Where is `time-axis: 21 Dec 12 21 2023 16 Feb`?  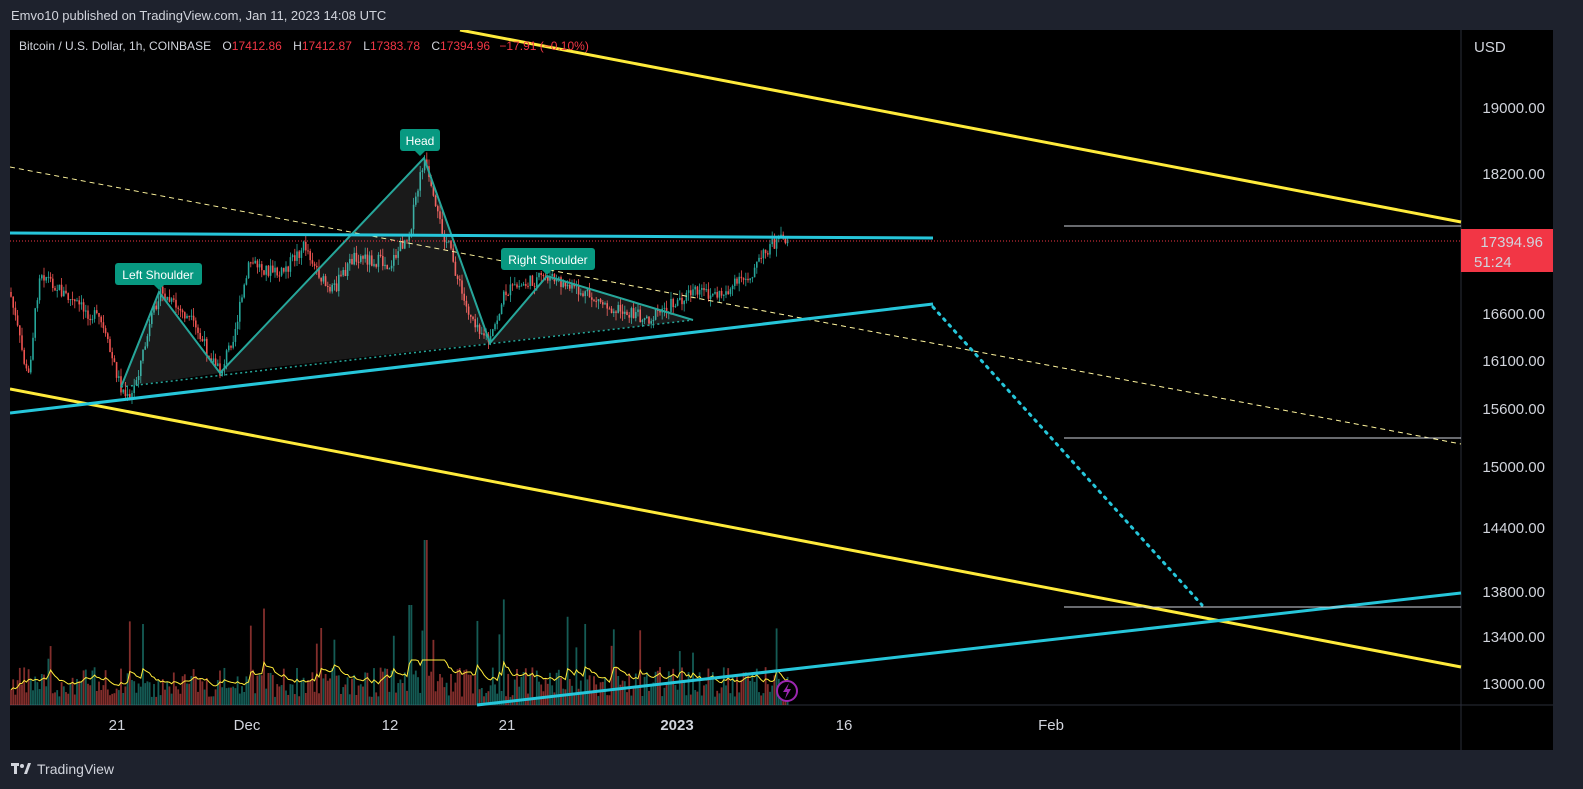 time-axis: 21 Dec 12 21 2023 16 Feb is located at coordinates (586, 725).